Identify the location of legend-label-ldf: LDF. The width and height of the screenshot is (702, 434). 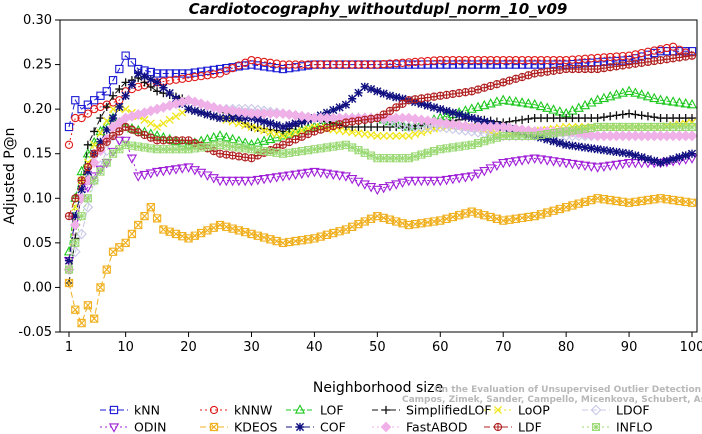
(530, 427).